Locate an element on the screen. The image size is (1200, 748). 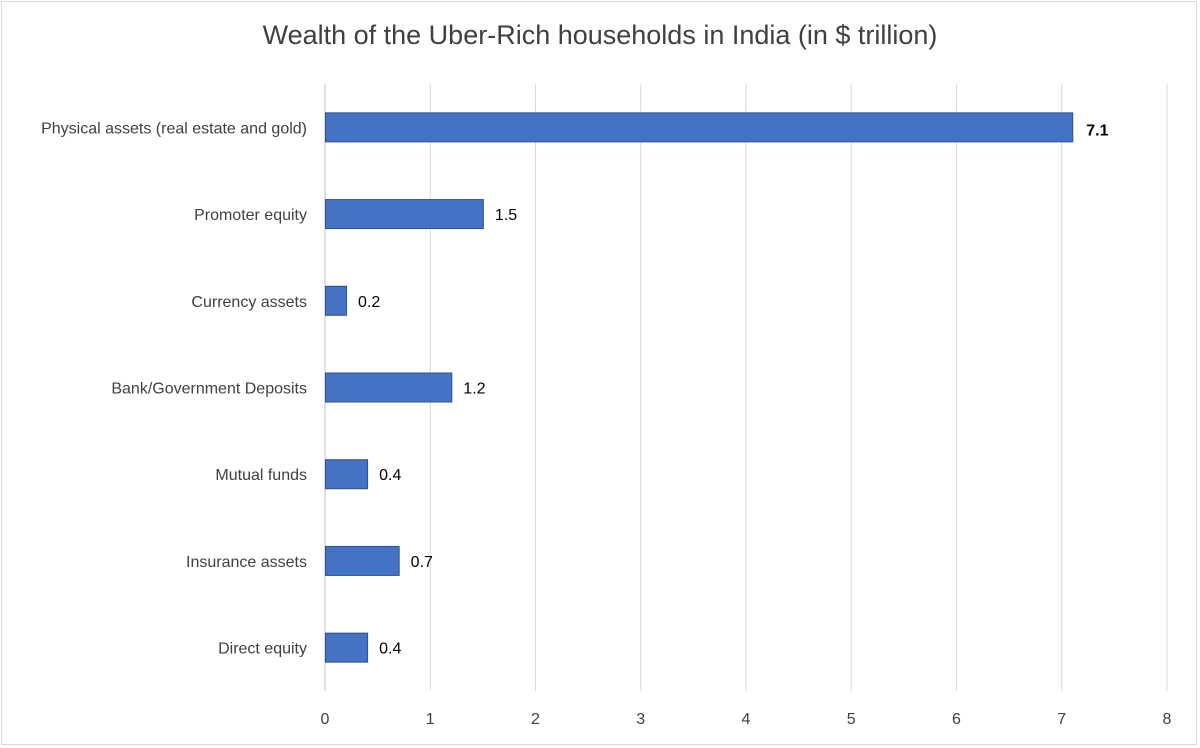
category-label: Mutual funds is located at coordinates (261, 475).